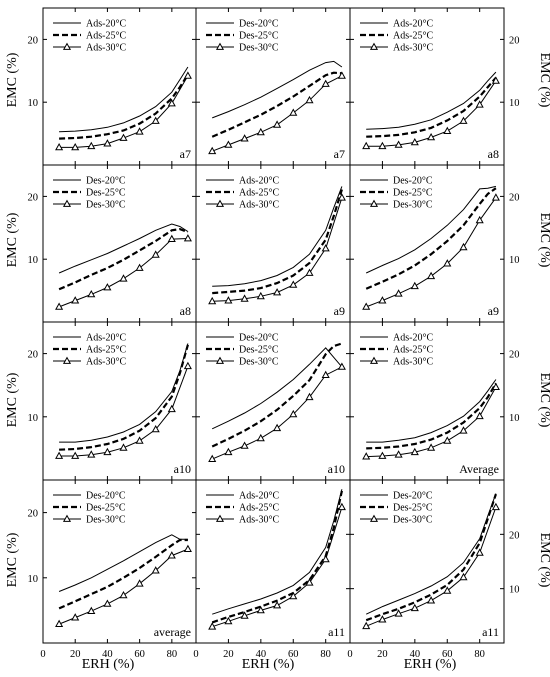  What do you see at coordinates (12, 559) in the screenshot?
I see `y-axis-title-left: EMC (%)` at bounding box center [12, 559].